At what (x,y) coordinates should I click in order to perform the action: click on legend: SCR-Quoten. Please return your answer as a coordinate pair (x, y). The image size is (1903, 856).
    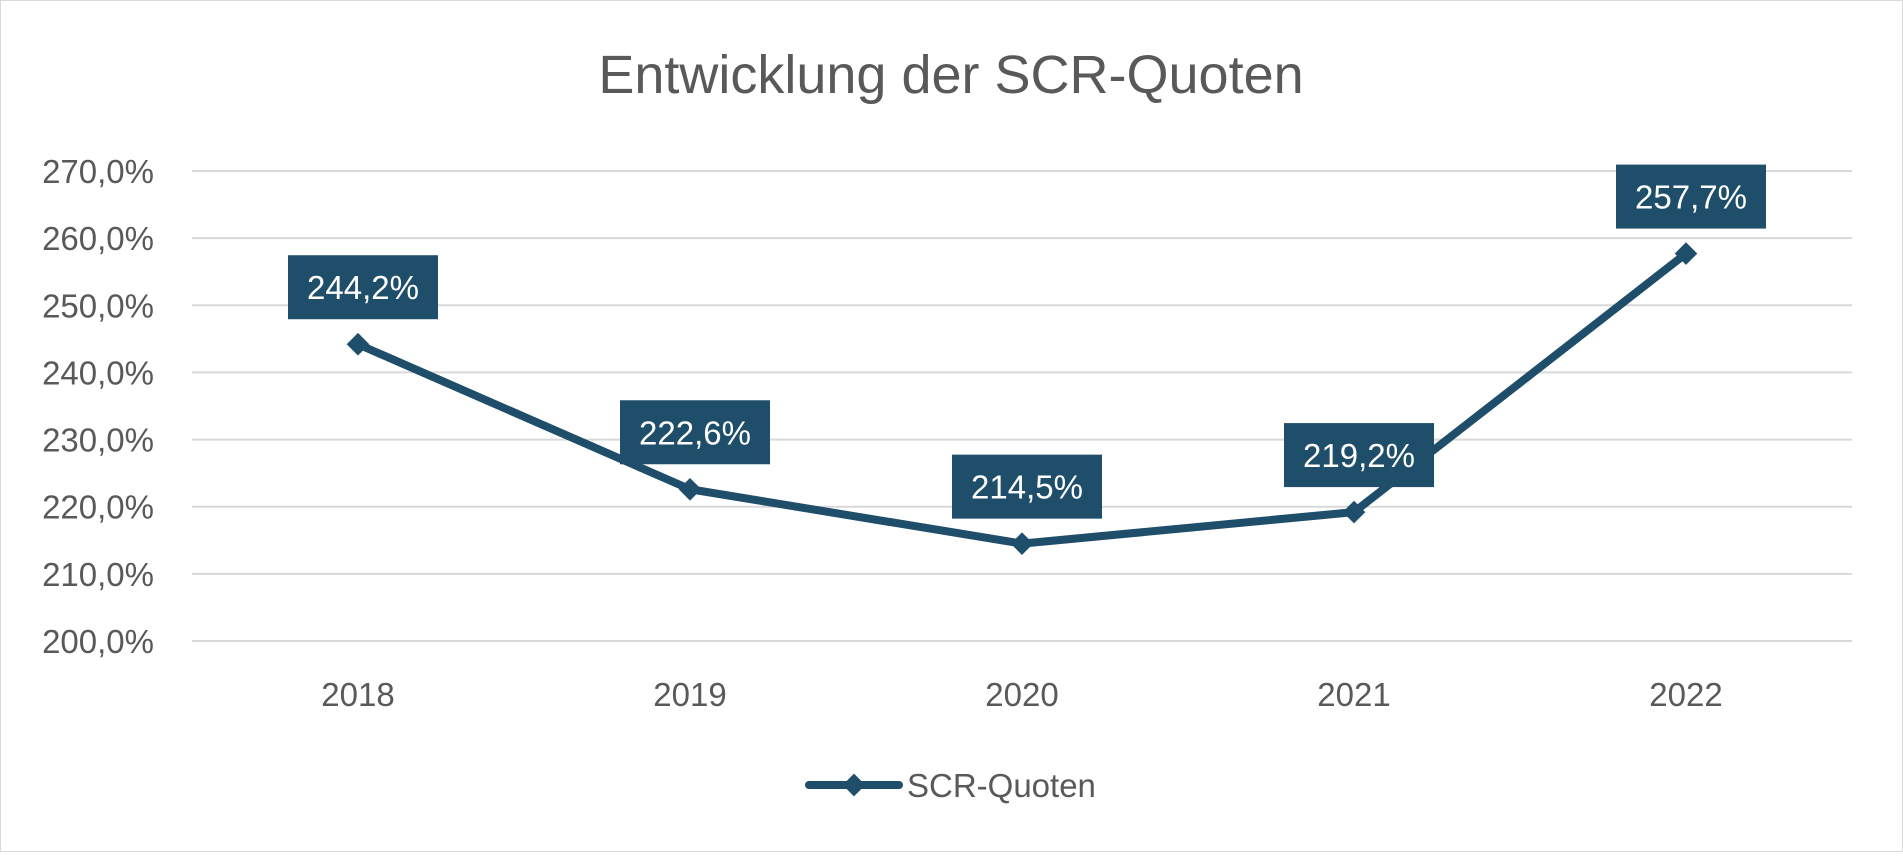
    Looking at the image, I should click on (950, 785).